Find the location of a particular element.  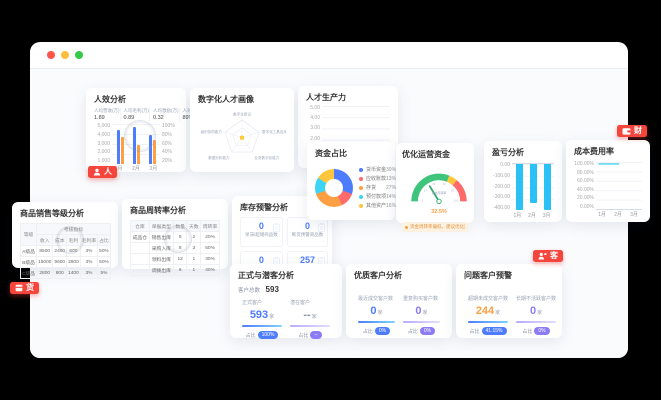

alert-value: 257 is located at coordinates (307, 260).